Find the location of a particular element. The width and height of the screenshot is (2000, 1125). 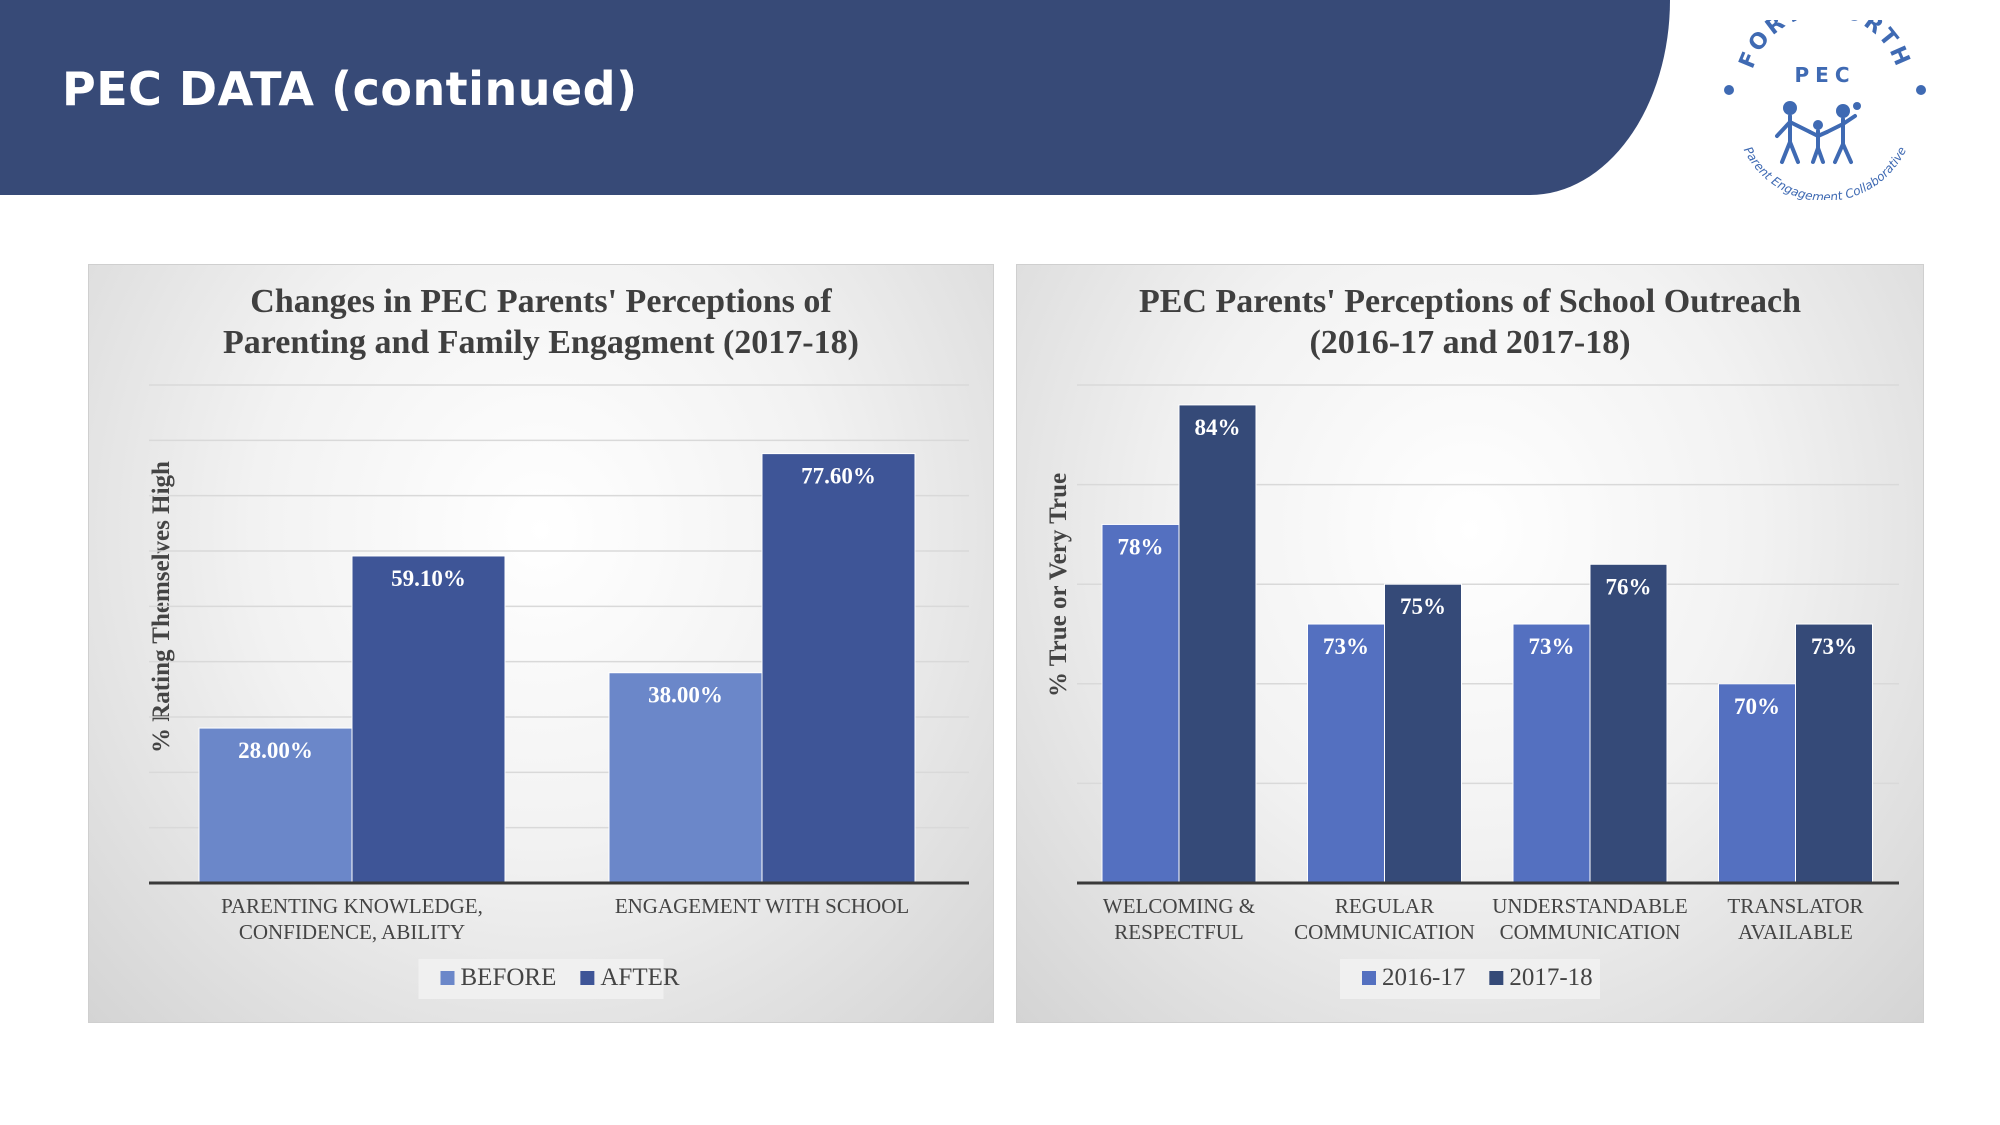

header-banner is located at coordinates (835, 97).